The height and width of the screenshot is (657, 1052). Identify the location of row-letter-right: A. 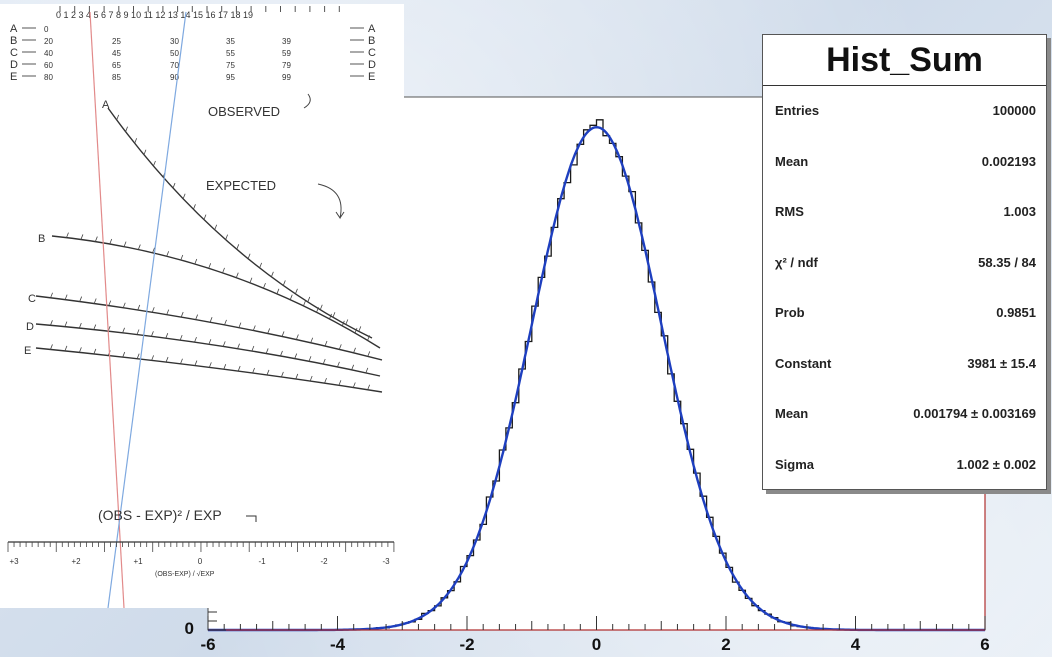
(372, 29).